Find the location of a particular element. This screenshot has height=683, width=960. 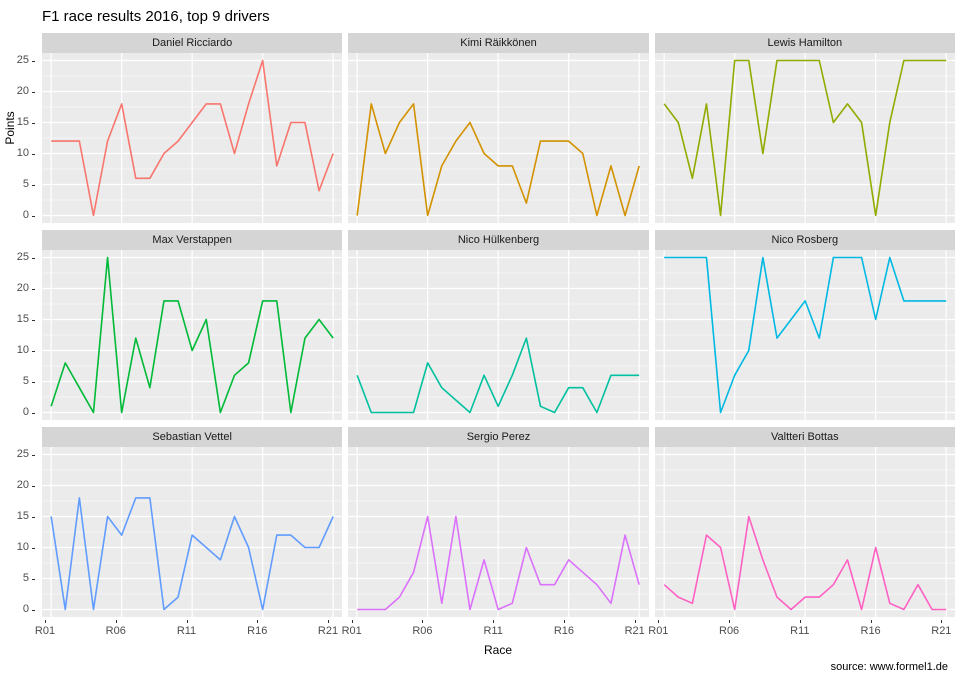

facet-daniel-ricciardo: Daniel Ricciardo is located at coordinates (192, 128).